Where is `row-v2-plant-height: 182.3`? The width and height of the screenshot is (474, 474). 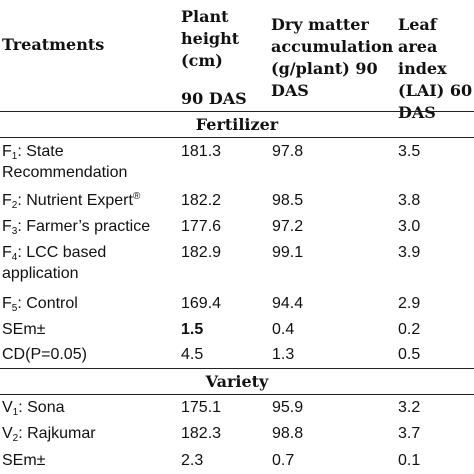
row-v2-plant-height: 182.3 is located at coordinates (201, 433).